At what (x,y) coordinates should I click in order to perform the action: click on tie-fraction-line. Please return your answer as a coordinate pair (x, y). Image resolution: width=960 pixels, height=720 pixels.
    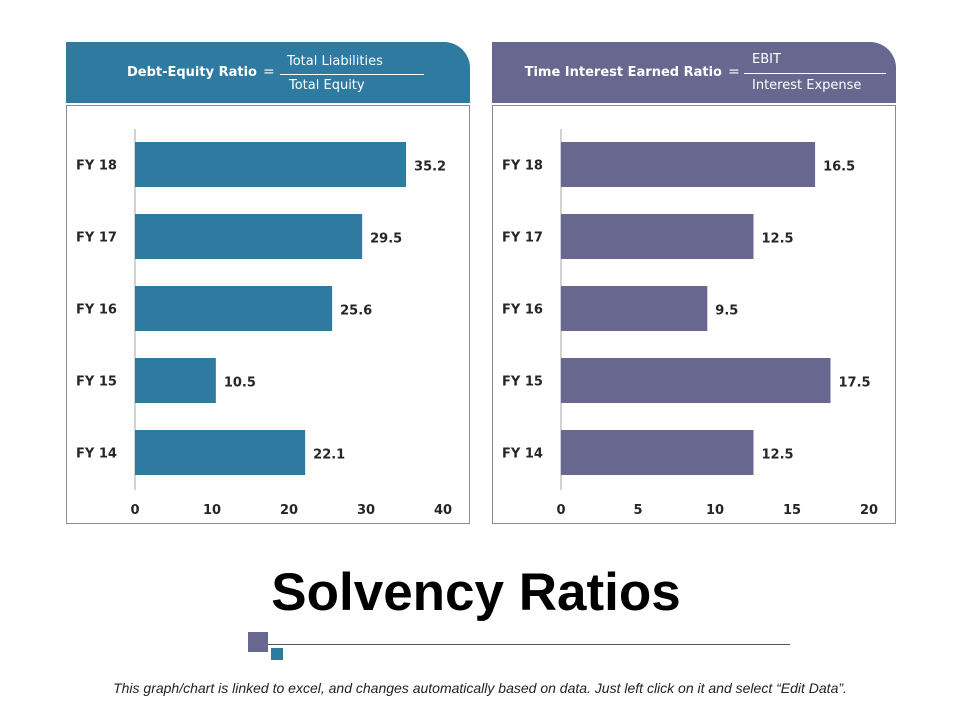
    Looking at the image, I should click on (815, 73).